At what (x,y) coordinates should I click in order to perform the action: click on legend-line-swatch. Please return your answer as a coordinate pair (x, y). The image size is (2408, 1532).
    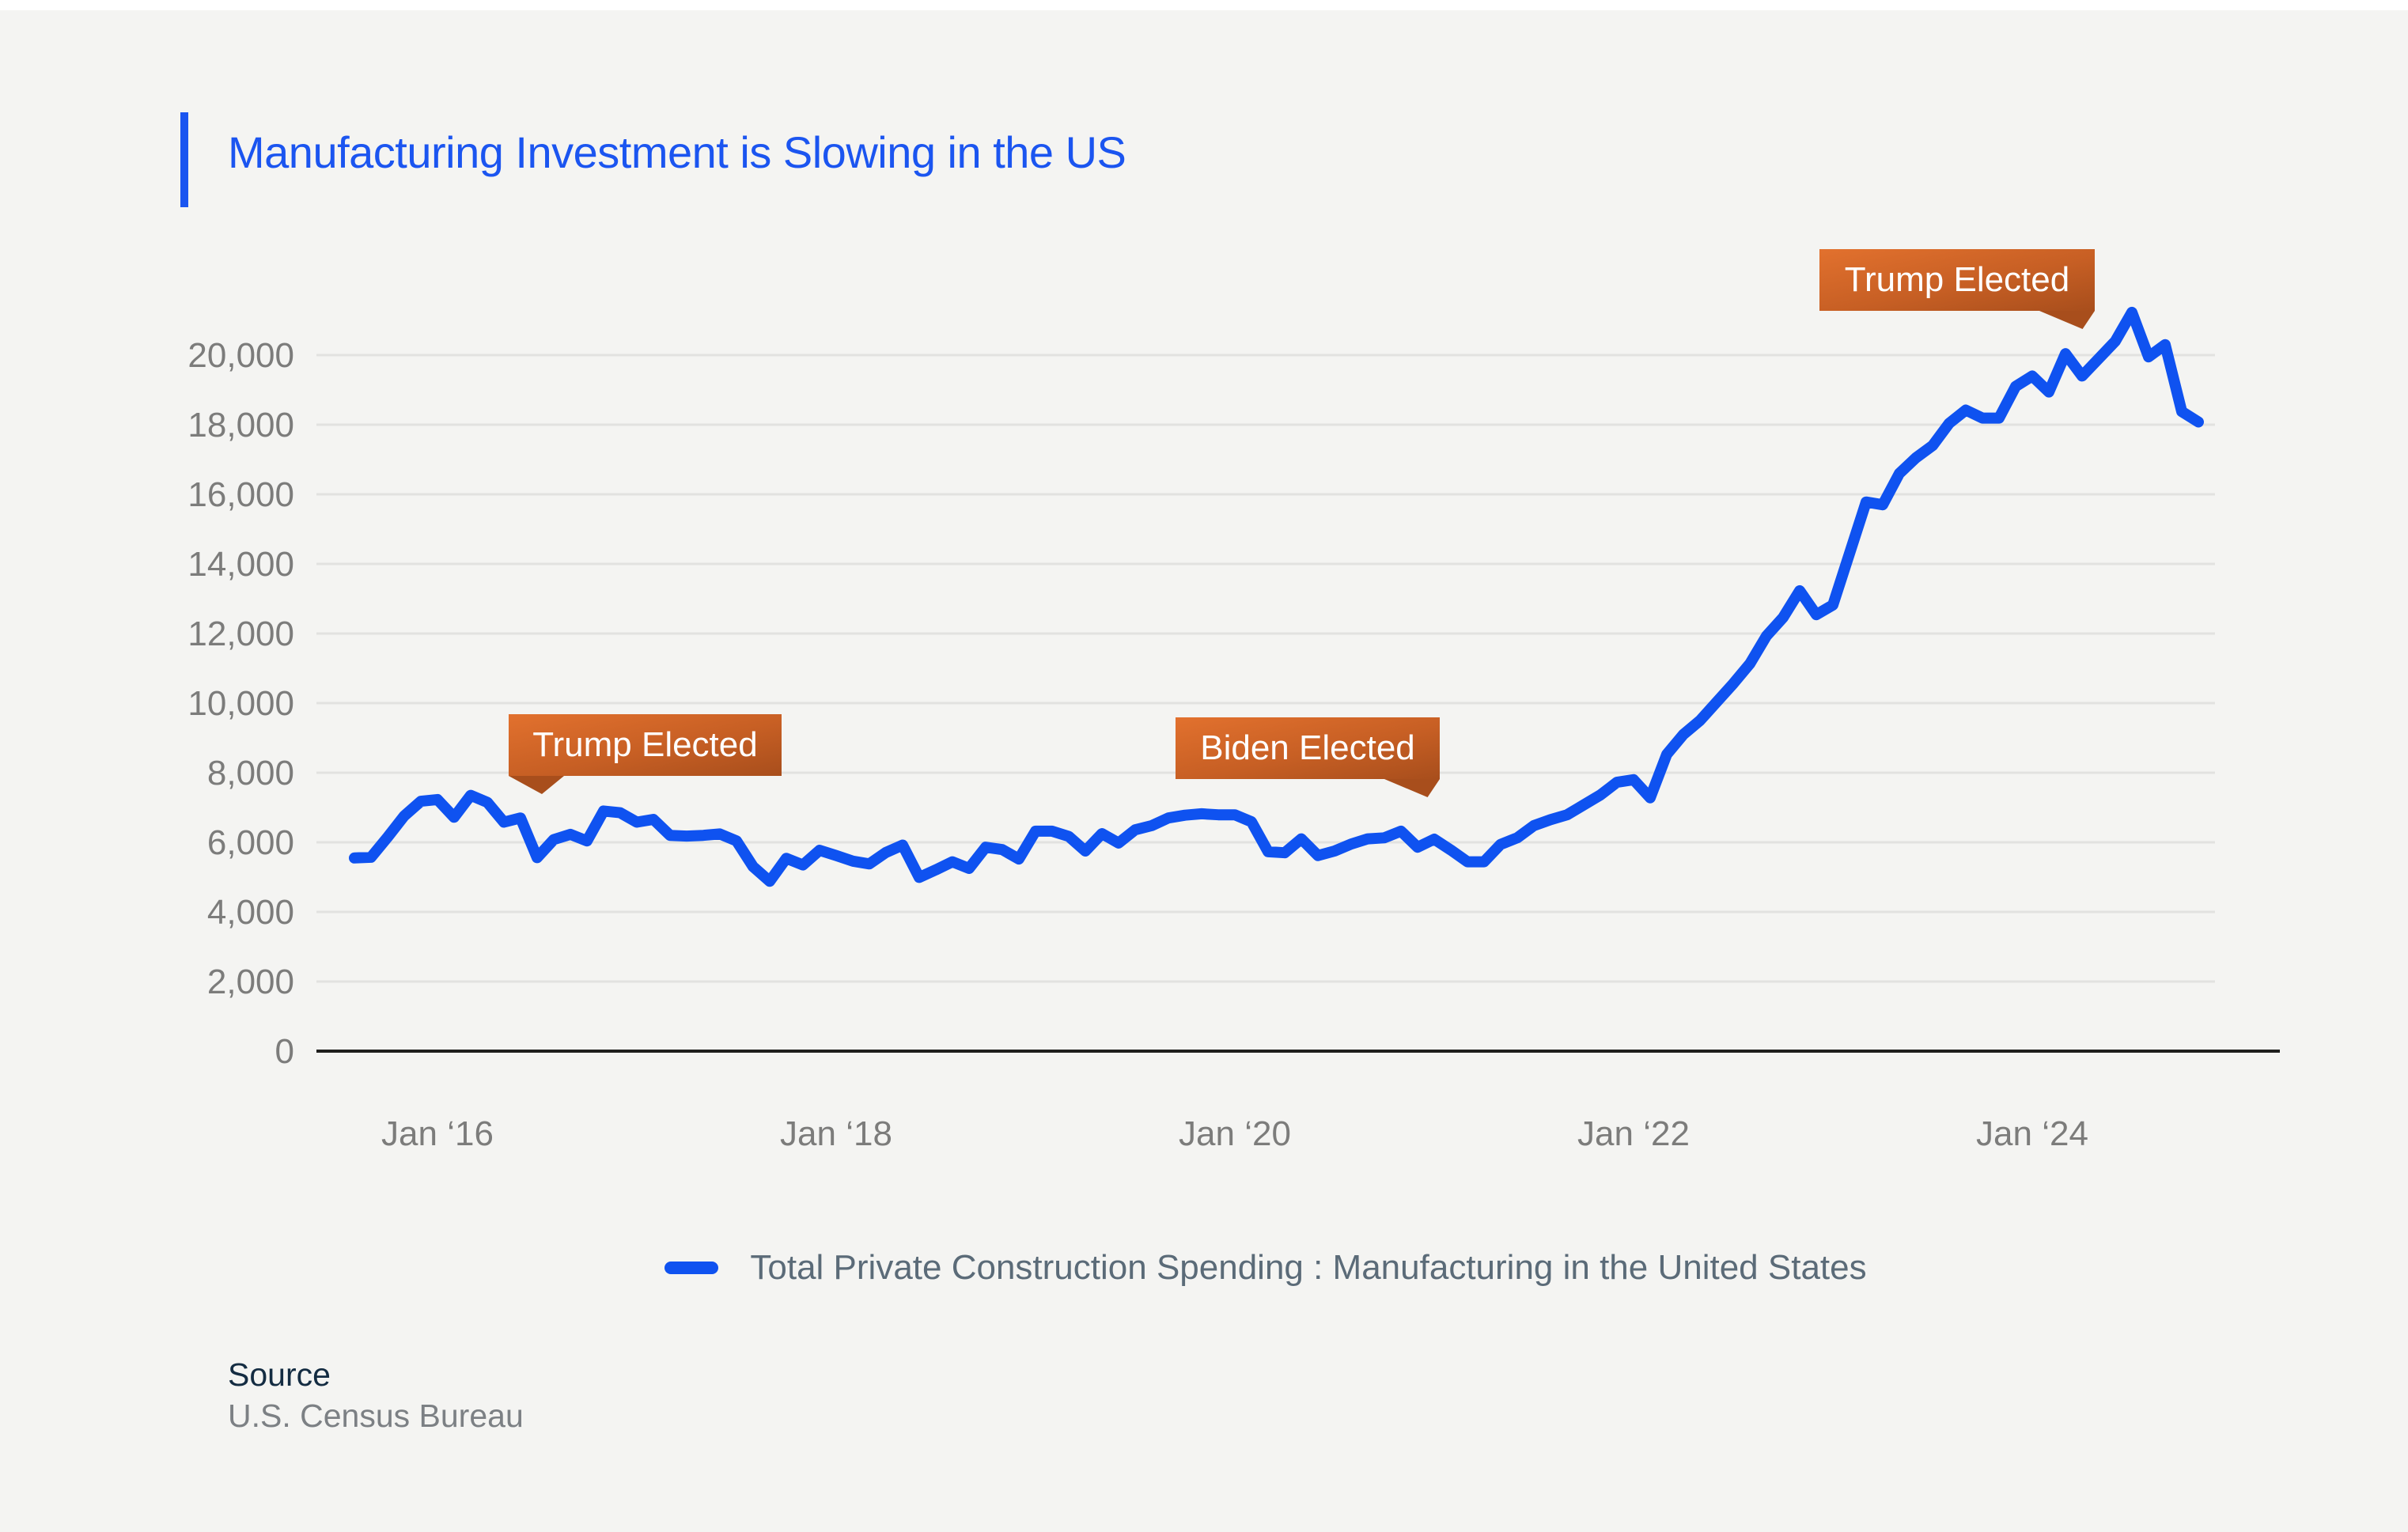
    Looking at the image, I should click on (691, 1268).